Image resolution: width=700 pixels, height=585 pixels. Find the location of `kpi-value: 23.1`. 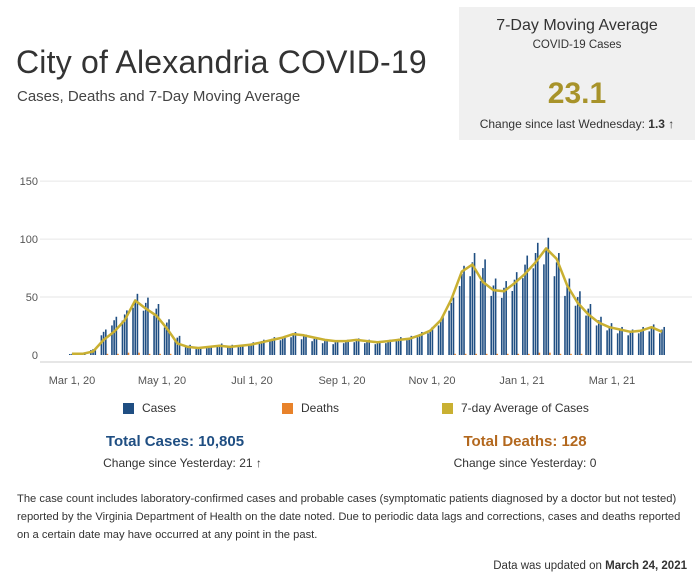

kpi-value: 23.1 is located at coordinates (577, 93).